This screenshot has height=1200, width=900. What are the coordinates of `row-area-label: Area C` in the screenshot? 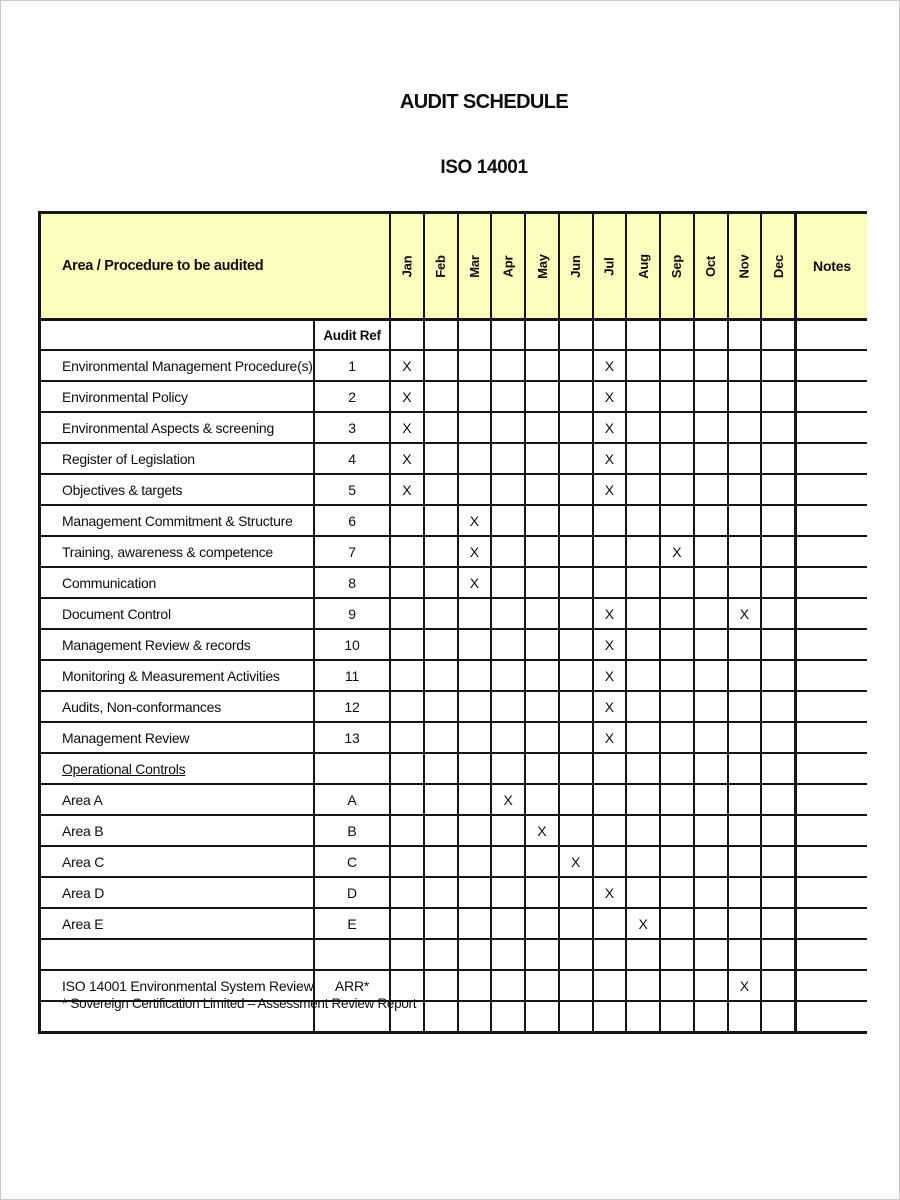 It's located at (83, 861).